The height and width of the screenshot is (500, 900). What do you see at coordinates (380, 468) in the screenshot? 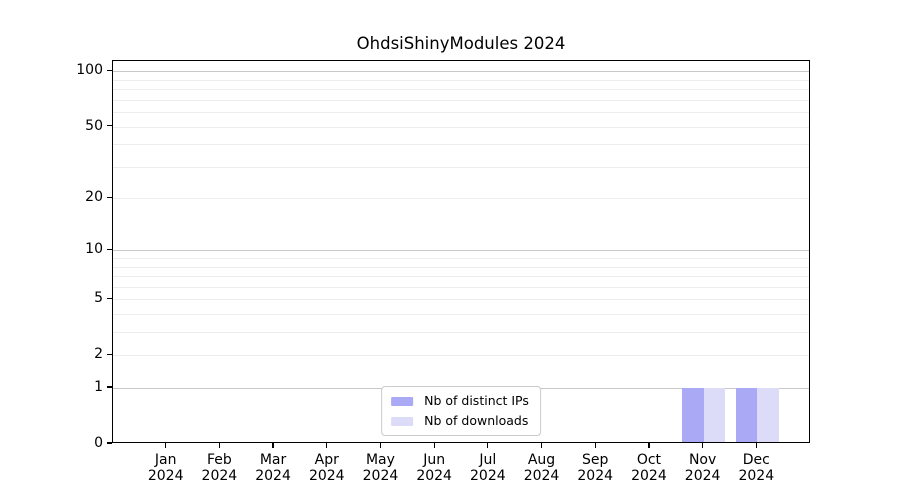
I see `x-tick-label-may: May 2024` at bounding box center [380, 468].